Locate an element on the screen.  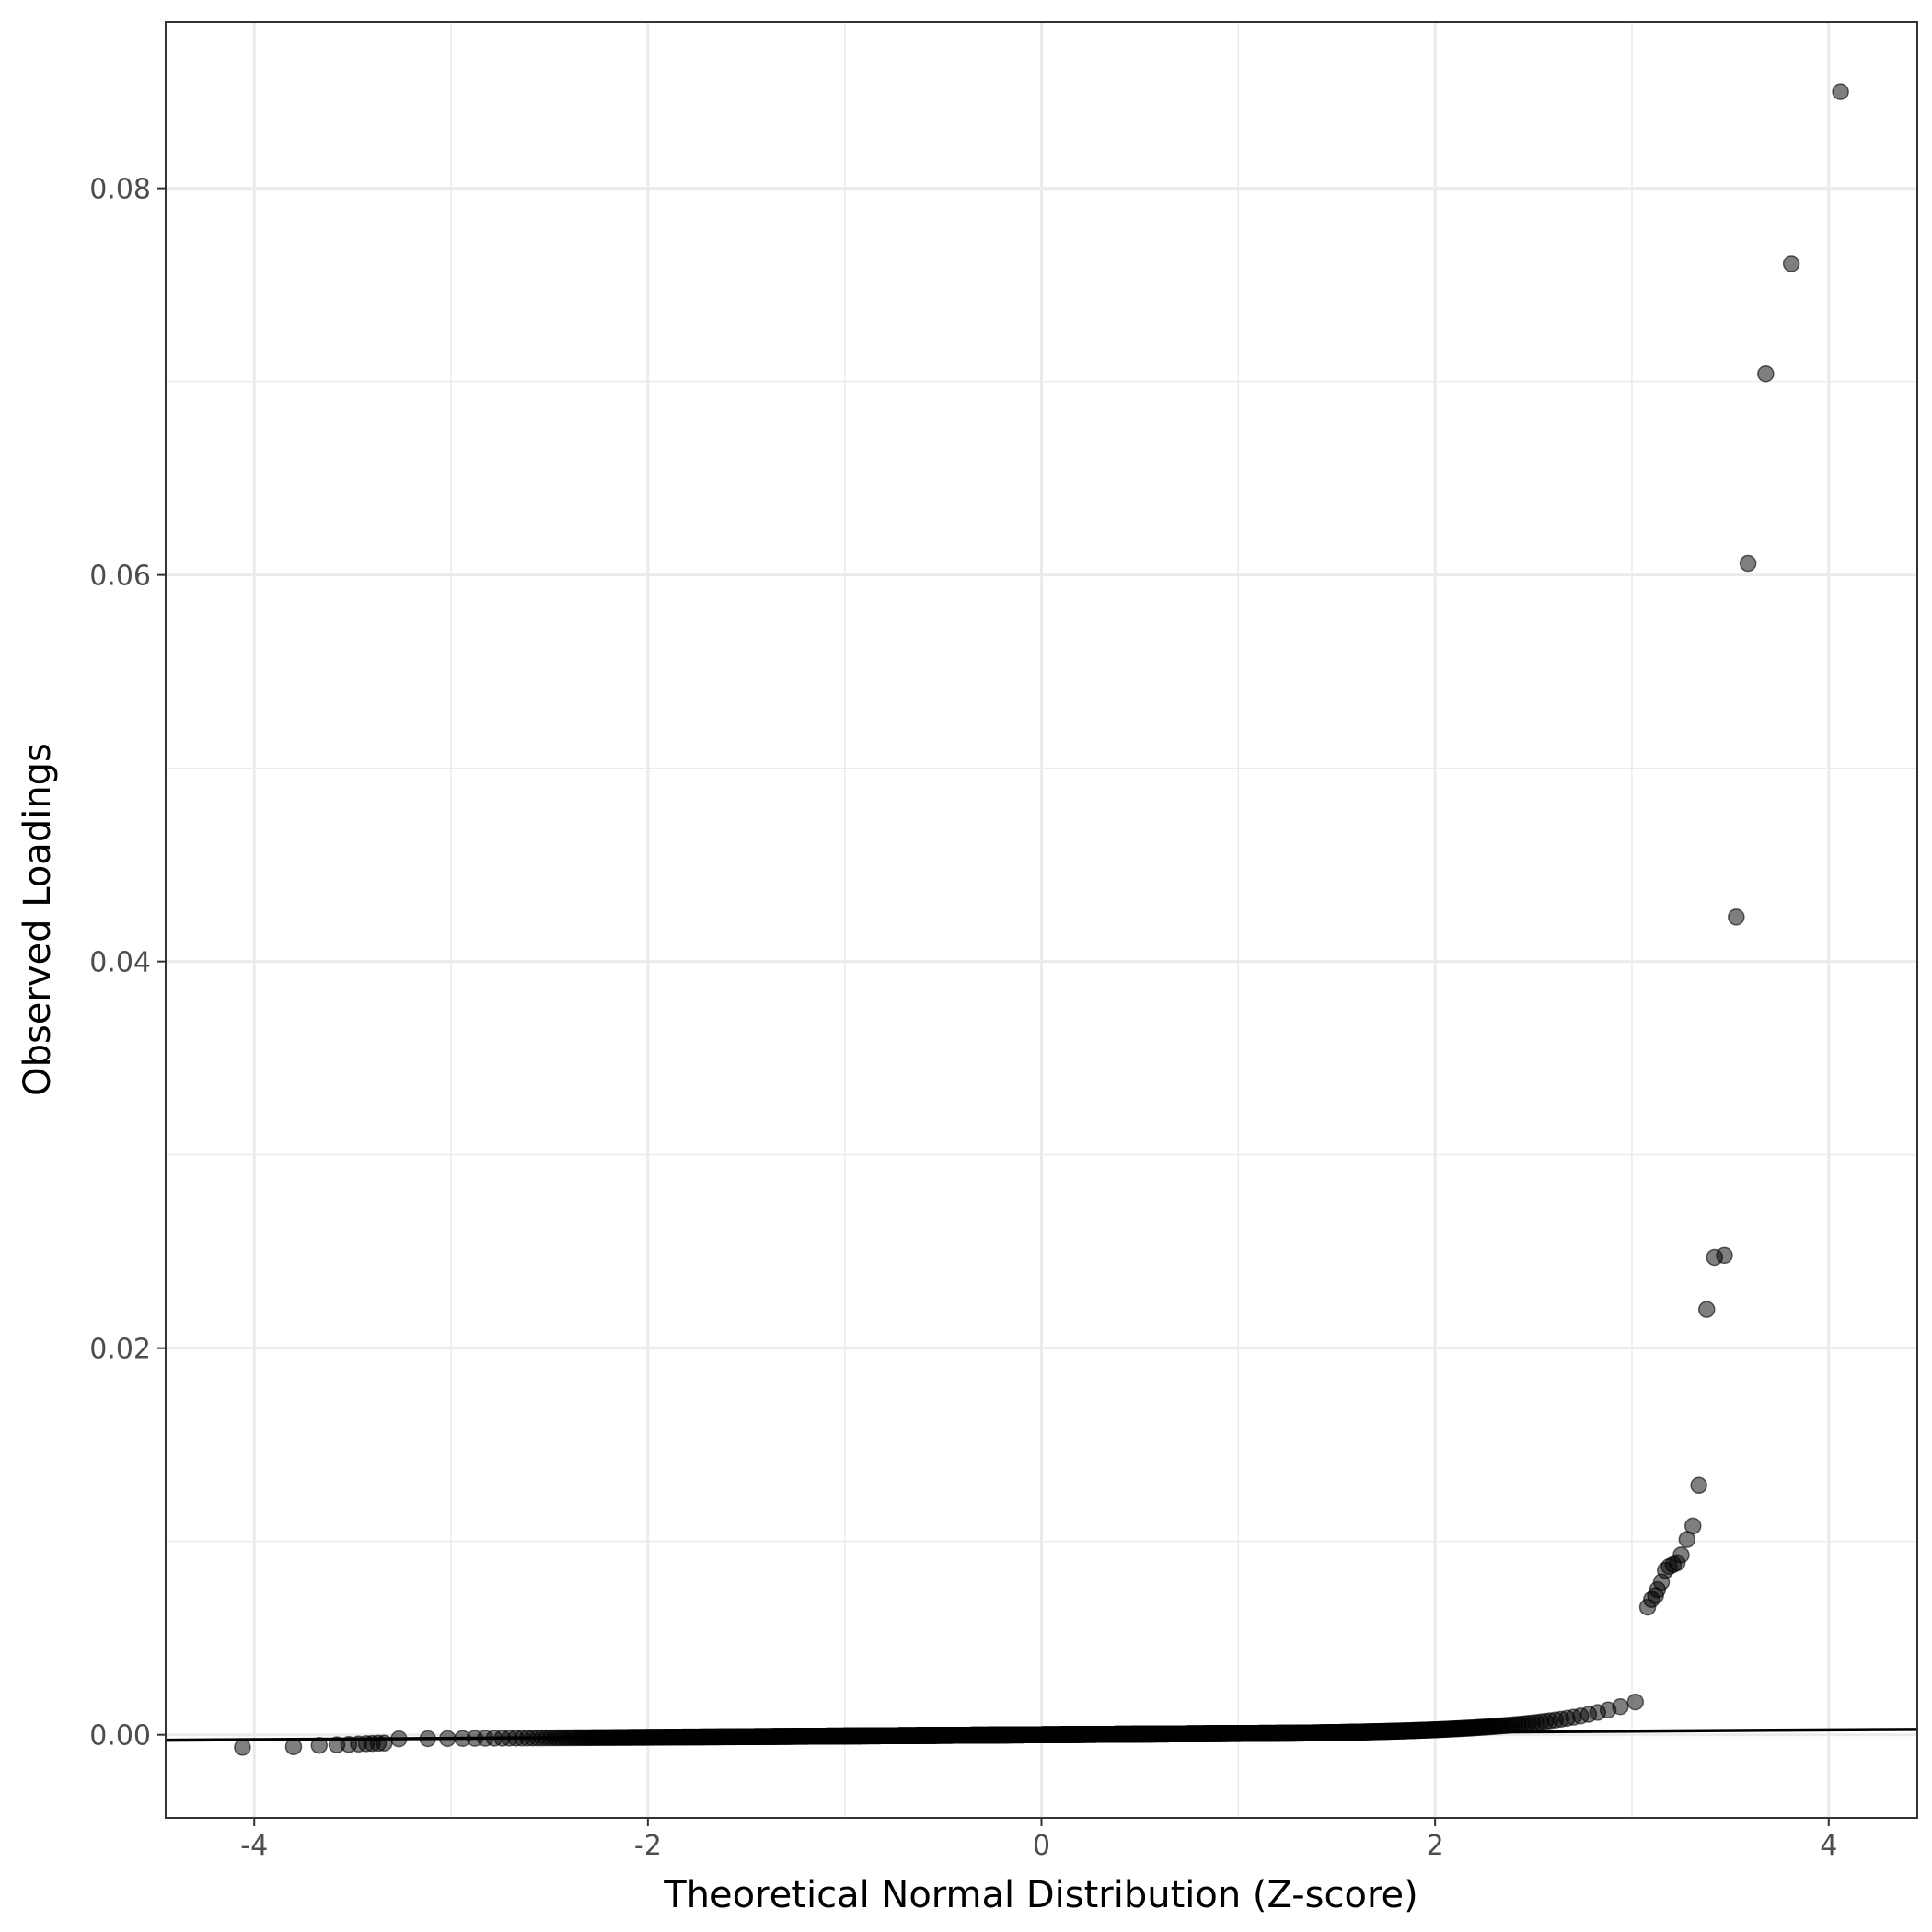
y-tick-label: 0.02 is located at coordinates (120, 1350).